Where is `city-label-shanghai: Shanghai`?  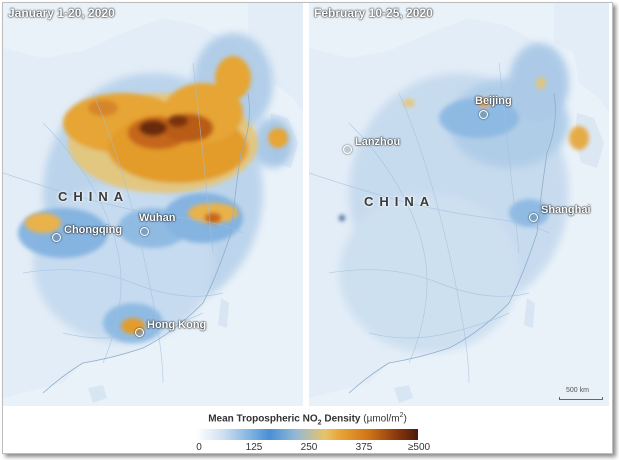 city-label-shanghai: Shanghai is located at coordinates (560, 212).